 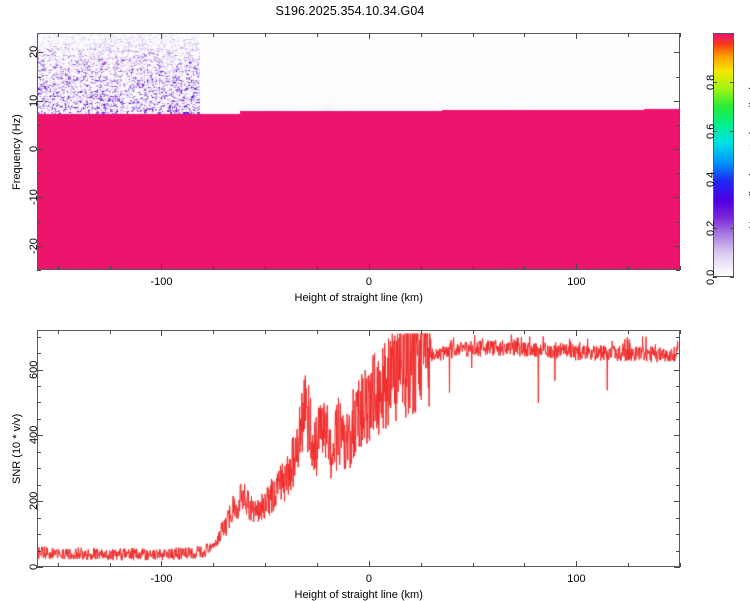 I want to click on figure-title: S196.2025.354.10.34.G04, so click(x=350, y=11).